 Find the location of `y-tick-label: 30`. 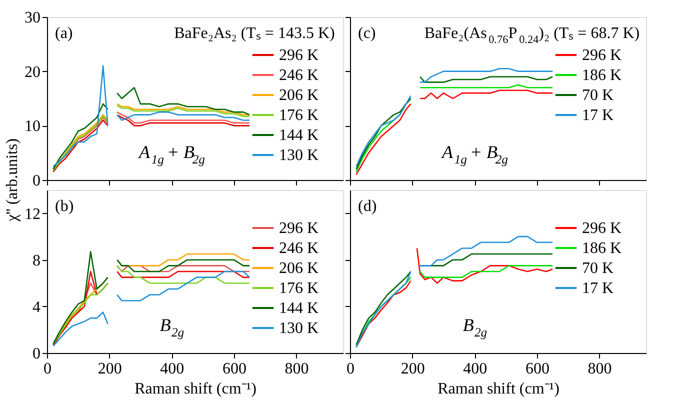

y-tick-label: 30 is located at coordinates (32, 18).